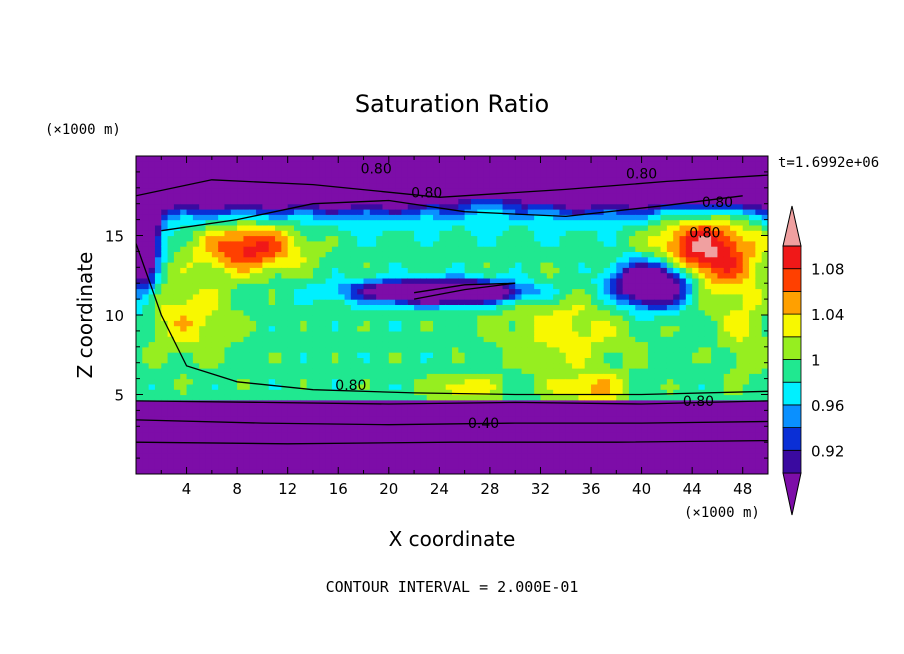 The image size is (904, 654). What do you see at coordinates (452, 104) in the screenshot?
I see `chart-title: Saturation Ratio` at bounding box center [452, 104].